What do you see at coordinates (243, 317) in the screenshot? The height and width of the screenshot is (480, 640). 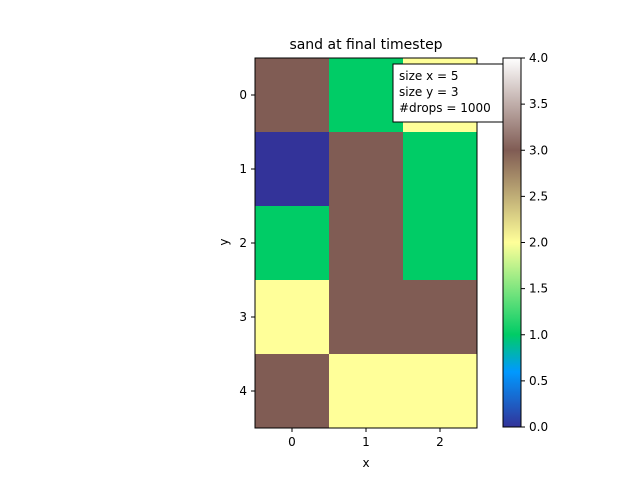 I see `y-tick-label: 3` at bounding box center [243, 317].